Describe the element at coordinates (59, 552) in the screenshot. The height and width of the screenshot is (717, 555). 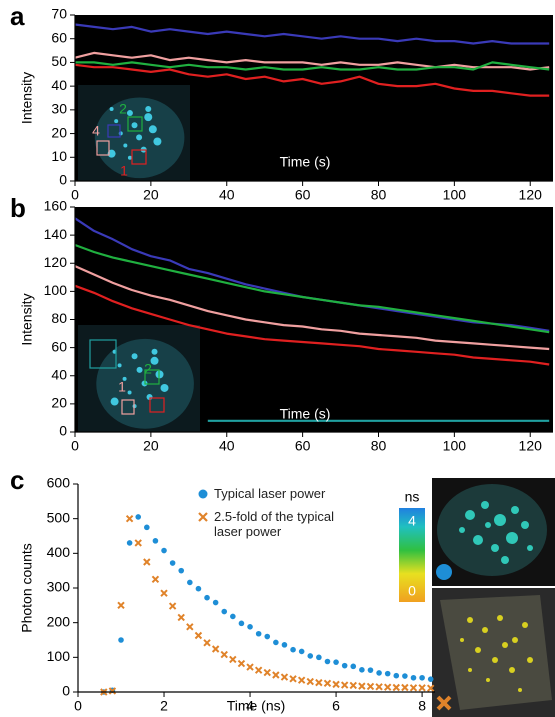
I see `y-tick-label: 400` at that location.